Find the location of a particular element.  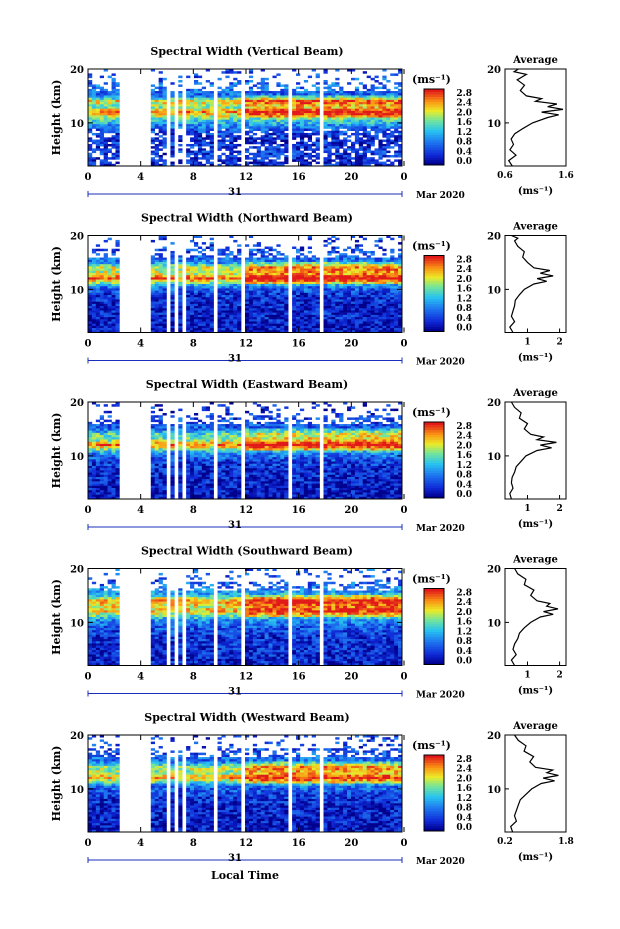

x-tick-label: 20 is located at coordinates (351, 177).